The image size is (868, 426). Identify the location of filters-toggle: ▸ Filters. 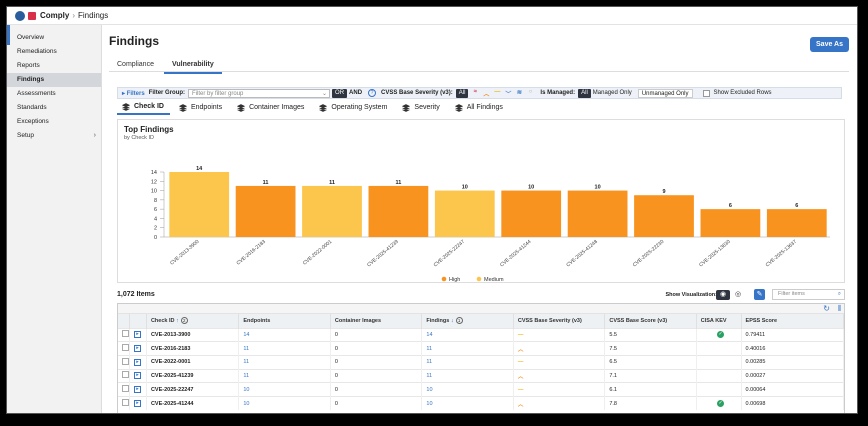
(133, 93).